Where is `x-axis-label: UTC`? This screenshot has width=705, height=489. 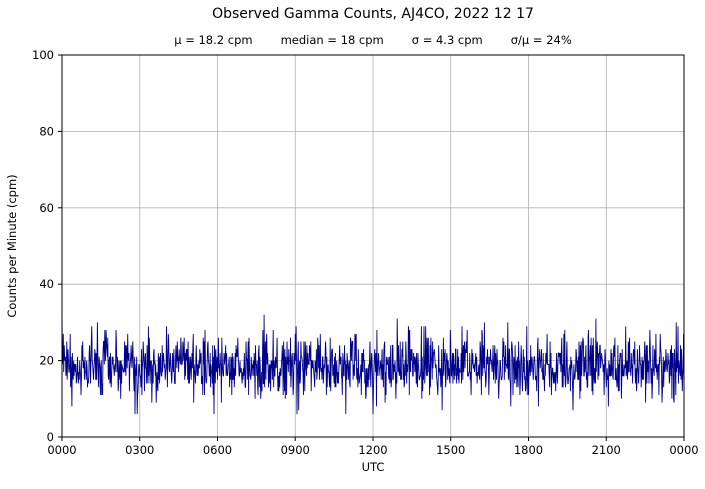
x-axis-label: UTC is located at coordinates (373, 467).